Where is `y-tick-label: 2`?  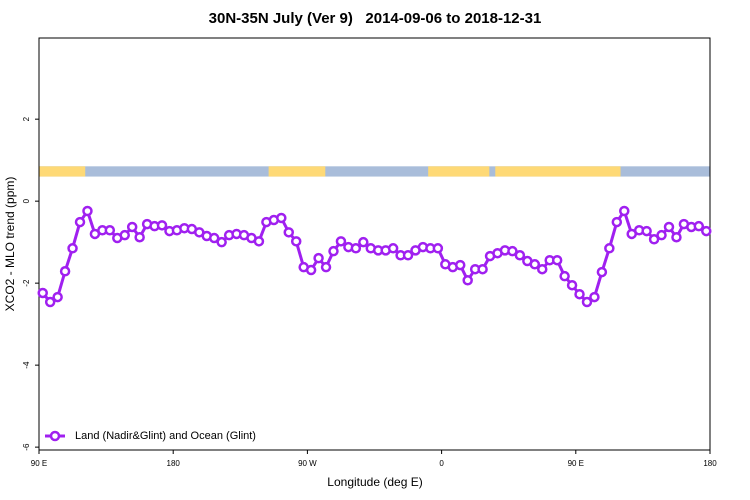 y-tick-label: 2 is located at coordinates (26, 118).